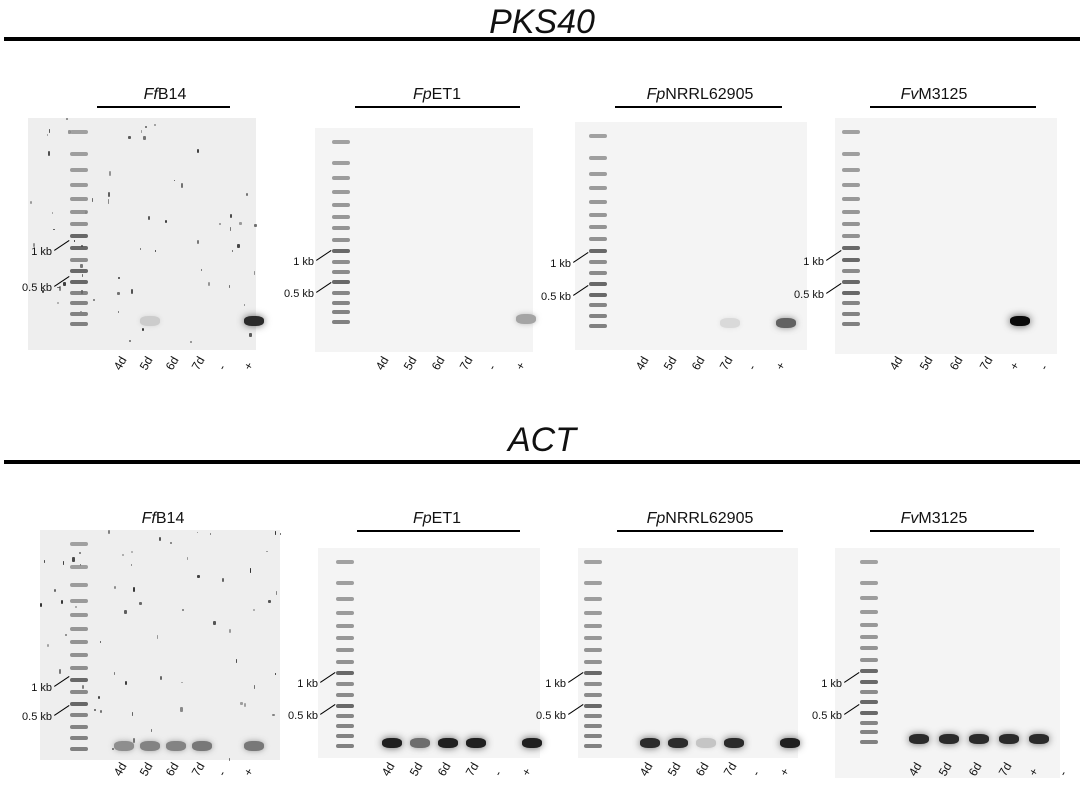 The width and height of the screenshot is (1084, 785). What do you see at coordinates (542, 462) in the screenshot?
I see `section-rule-act` at bounding box center [542, 462].